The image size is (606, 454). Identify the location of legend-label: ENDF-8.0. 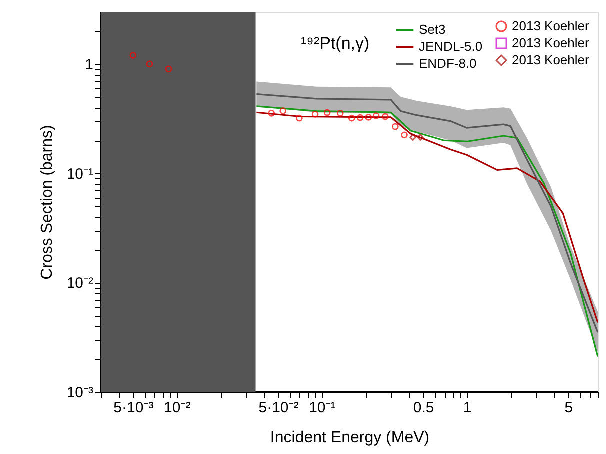
(448, 63).